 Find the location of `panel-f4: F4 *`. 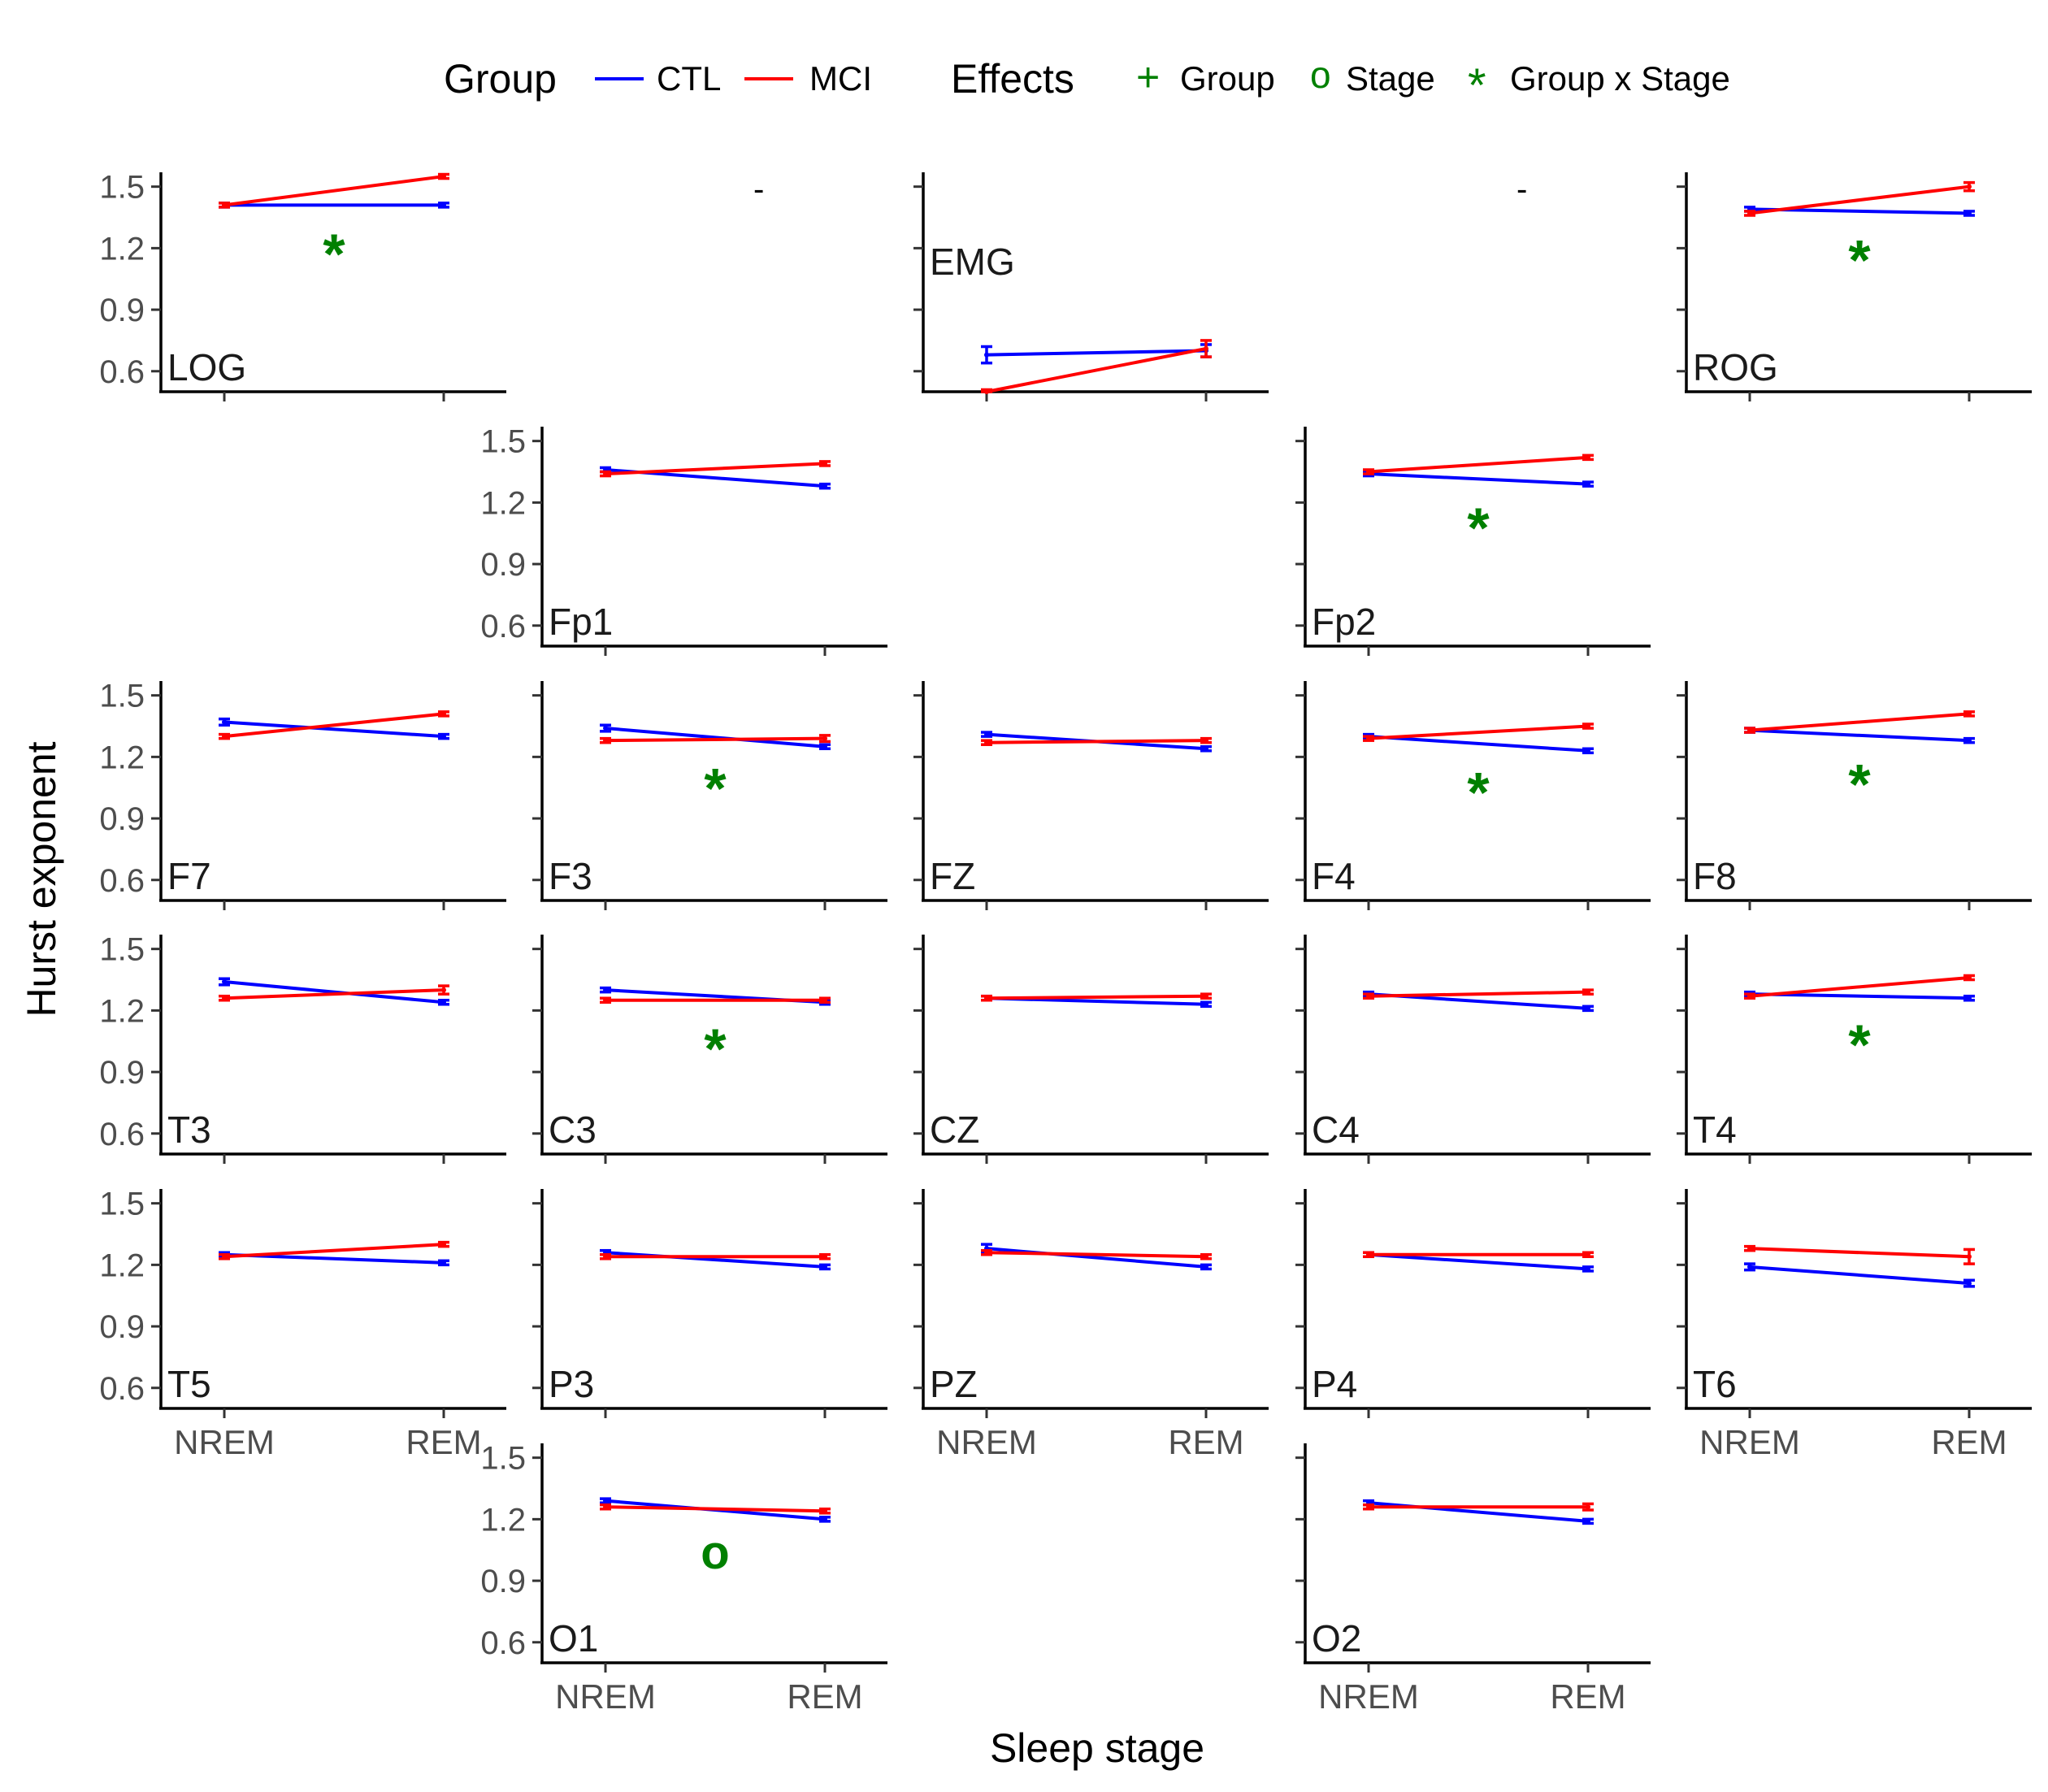

panel-f4: F4 * is located at coordinates (1473, 795).